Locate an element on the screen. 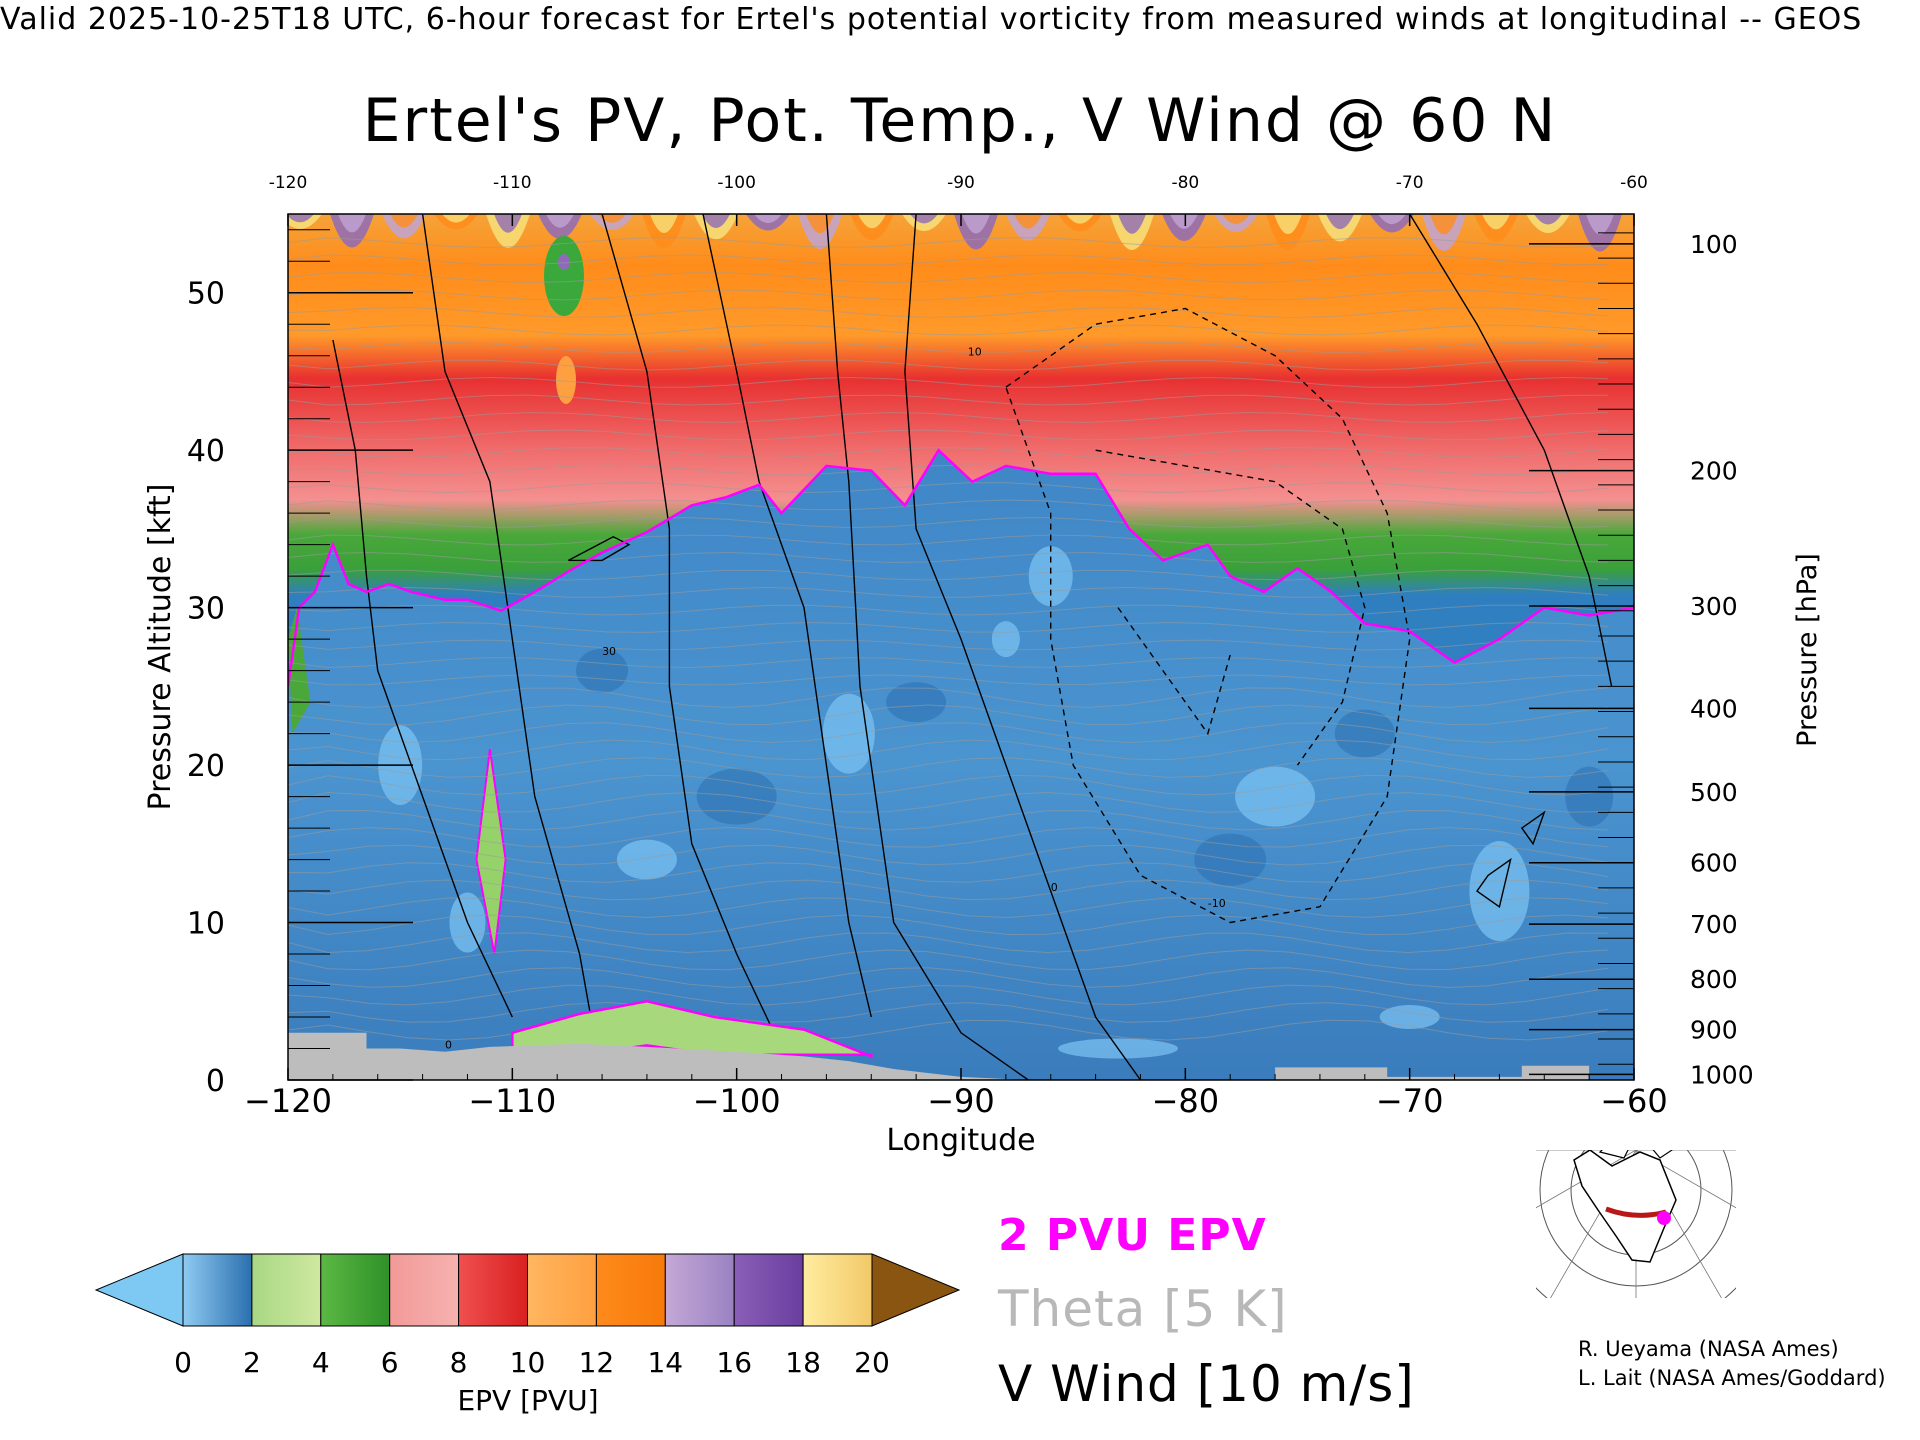  colorbar-label: EPV [PVU] is located at coordinates (527, 1400).